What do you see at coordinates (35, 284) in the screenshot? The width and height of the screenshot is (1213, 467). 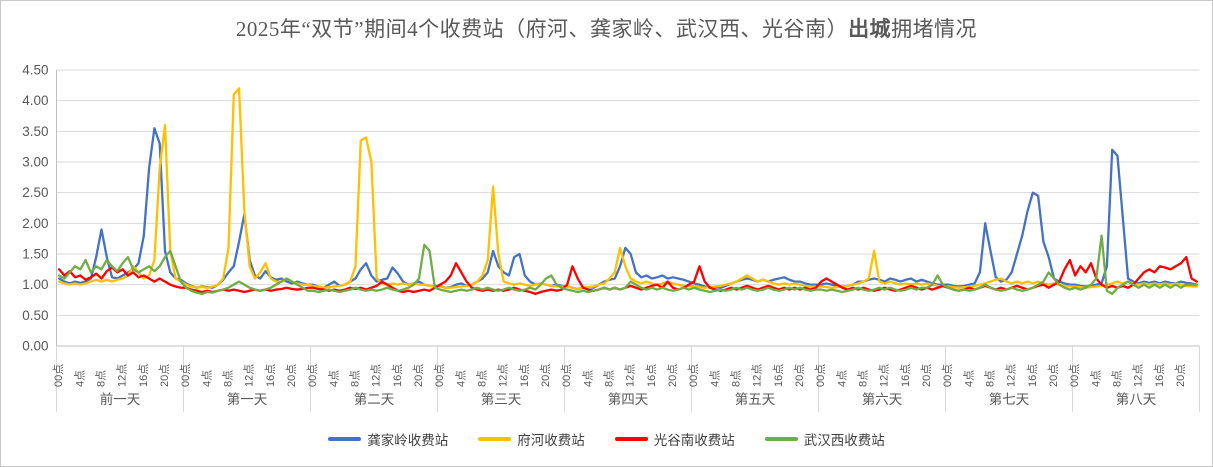 I see `y-axis-label: 1.00` at bounding box center [35, 284].